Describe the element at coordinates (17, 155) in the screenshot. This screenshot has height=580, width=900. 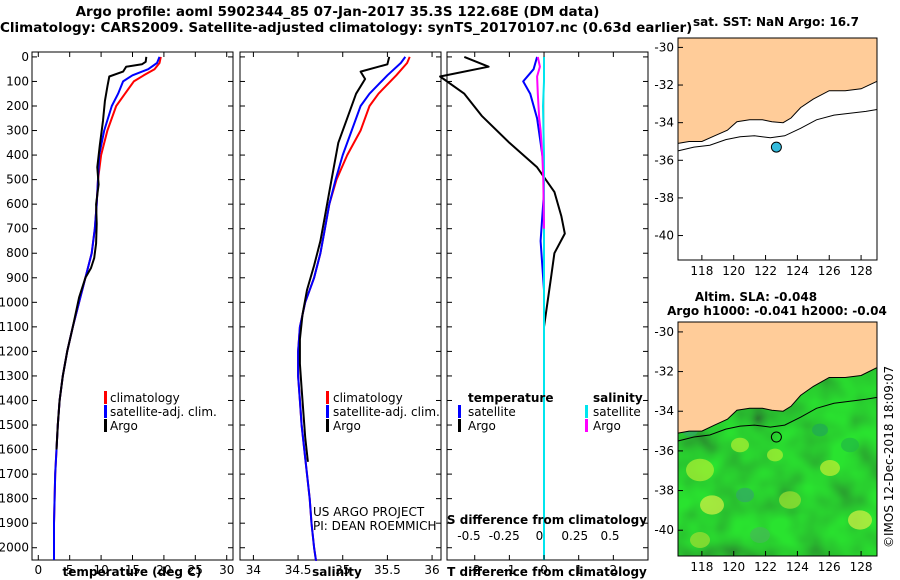
I see `y-tick-label: 400` at that location.